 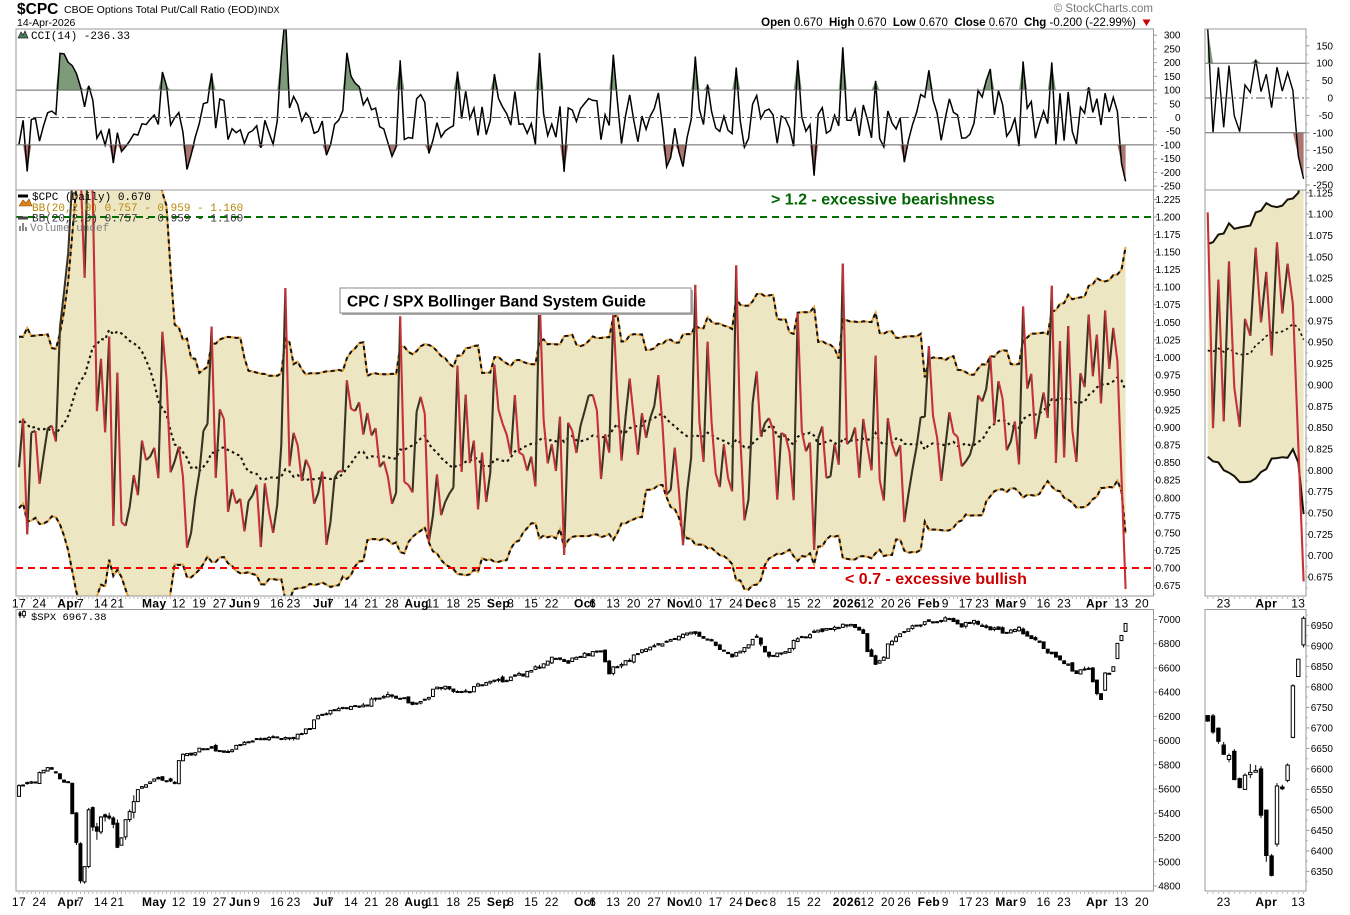 I want to click on svg-text: 6900, so click(x=1322, y=646).